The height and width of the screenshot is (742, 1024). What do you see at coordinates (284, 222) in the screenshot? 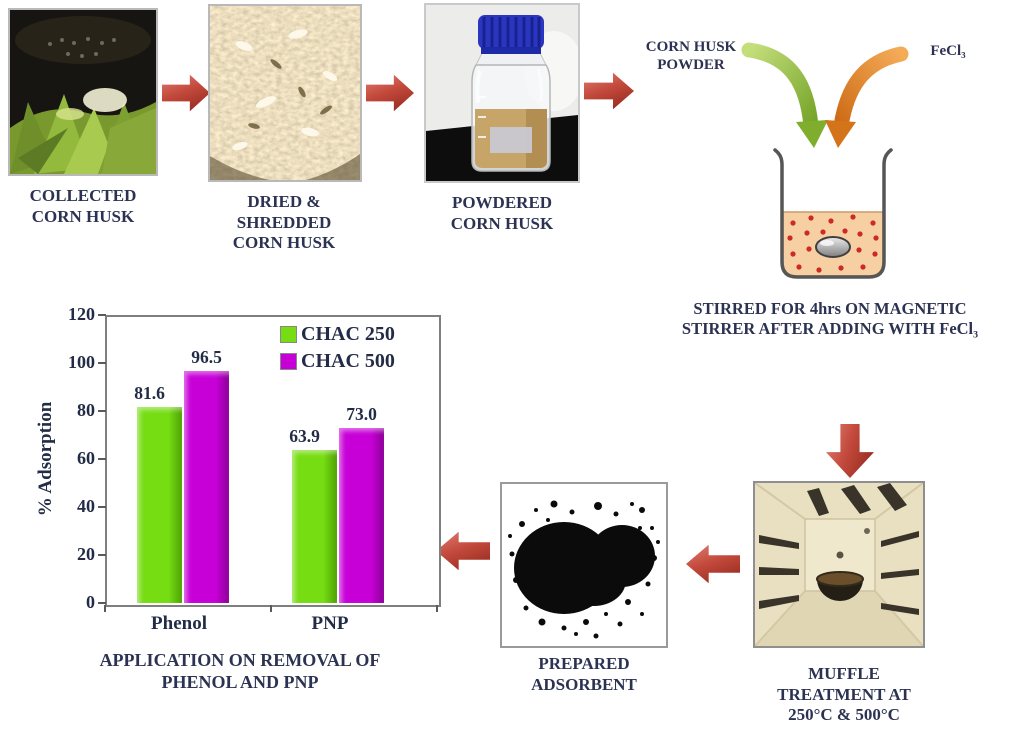
I see `step2-label: DRIED & SHREDDED CORN HUSK` at bounding box center [284, 222].